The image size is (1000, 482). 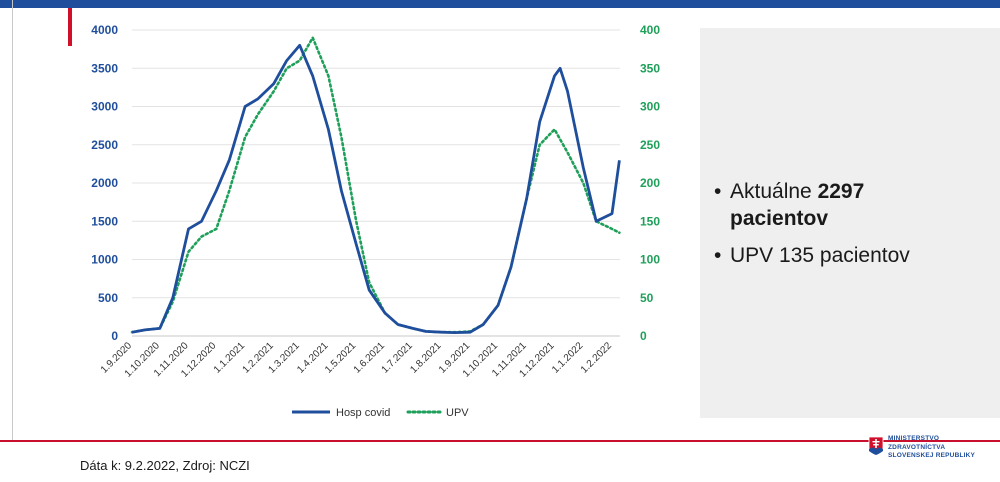 I want to click on left-axis-tick-label: 1000, so click(x=104, y=260).